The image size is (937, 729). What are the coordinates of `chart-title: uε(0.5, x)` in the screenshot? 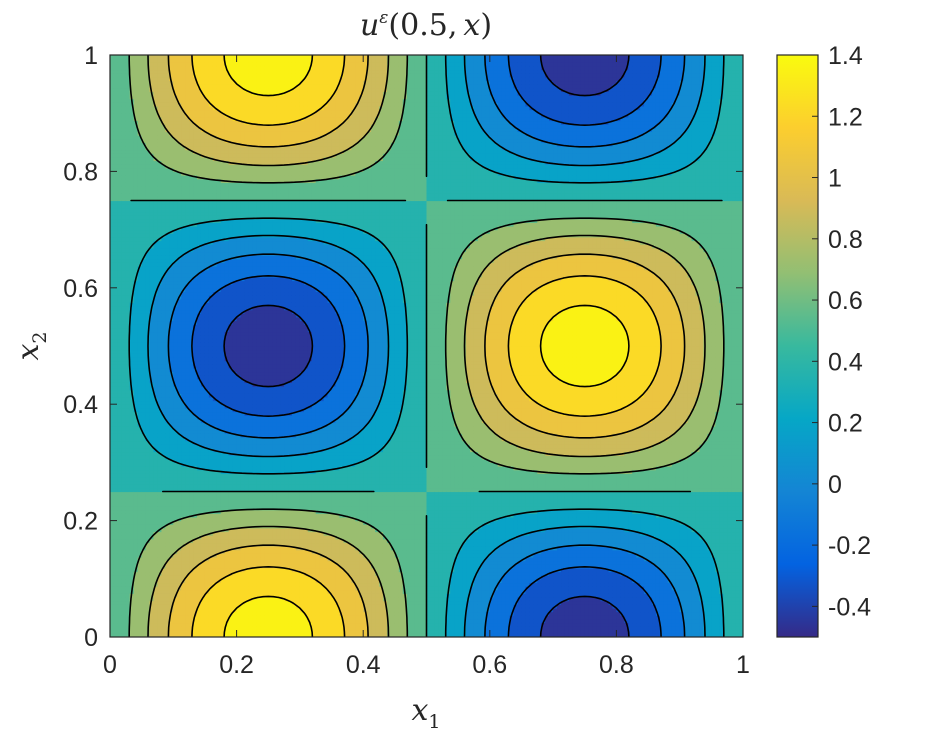 It's located at (426, 25).